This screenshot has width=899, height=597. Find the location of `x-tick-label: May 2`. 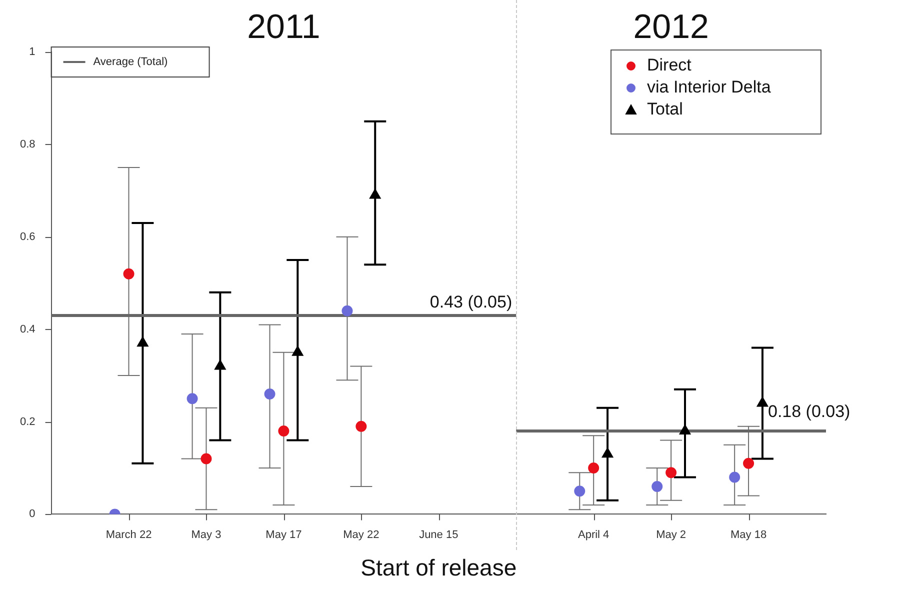

x-tick-label: May 2 is located at coordinates (671, 534).